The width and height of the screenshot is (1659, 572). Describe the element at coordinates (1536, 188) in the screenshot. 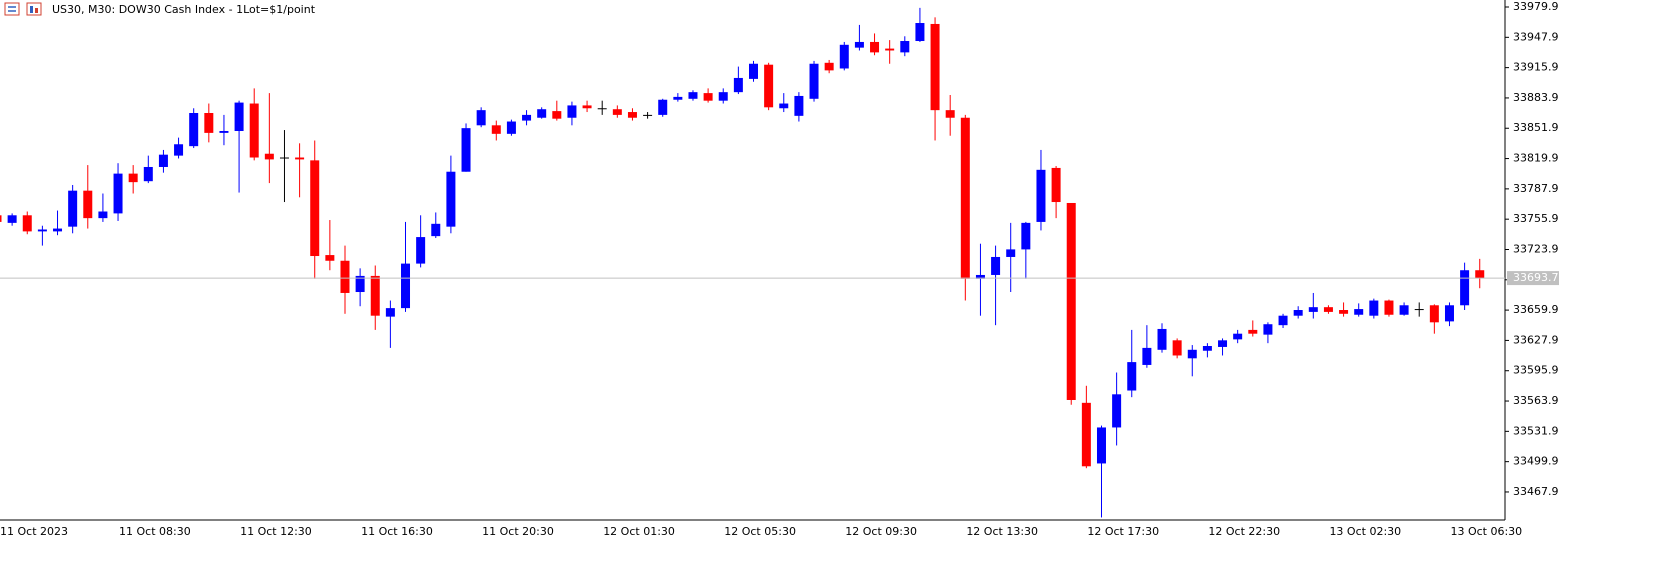

I see `y-tick-label: 33787.9` at that location.